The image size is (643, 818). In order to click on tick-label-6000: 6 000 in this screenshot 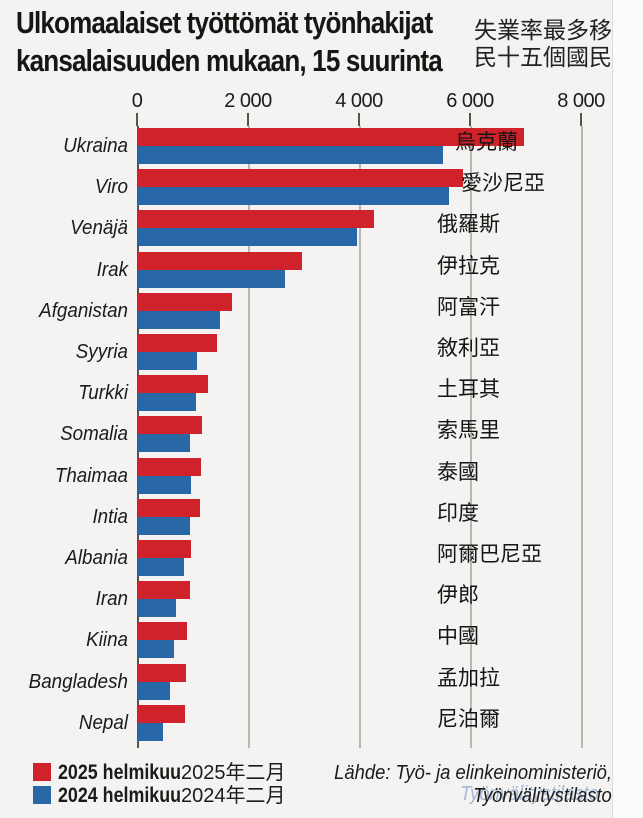, I will do `click(470, 101)`.